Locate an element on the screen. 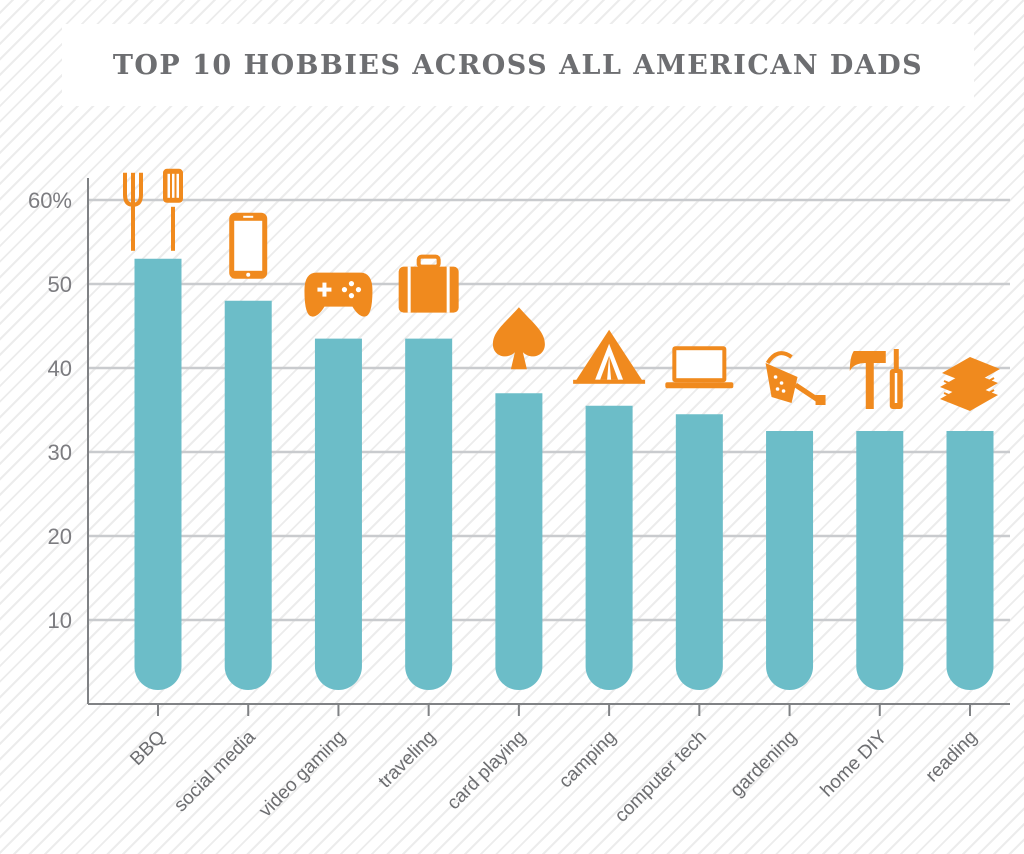 This screenshot has height=854, width=1024. y-tick-labels: 10 20 30 40 50 60% is located at coordinates (50, 410).